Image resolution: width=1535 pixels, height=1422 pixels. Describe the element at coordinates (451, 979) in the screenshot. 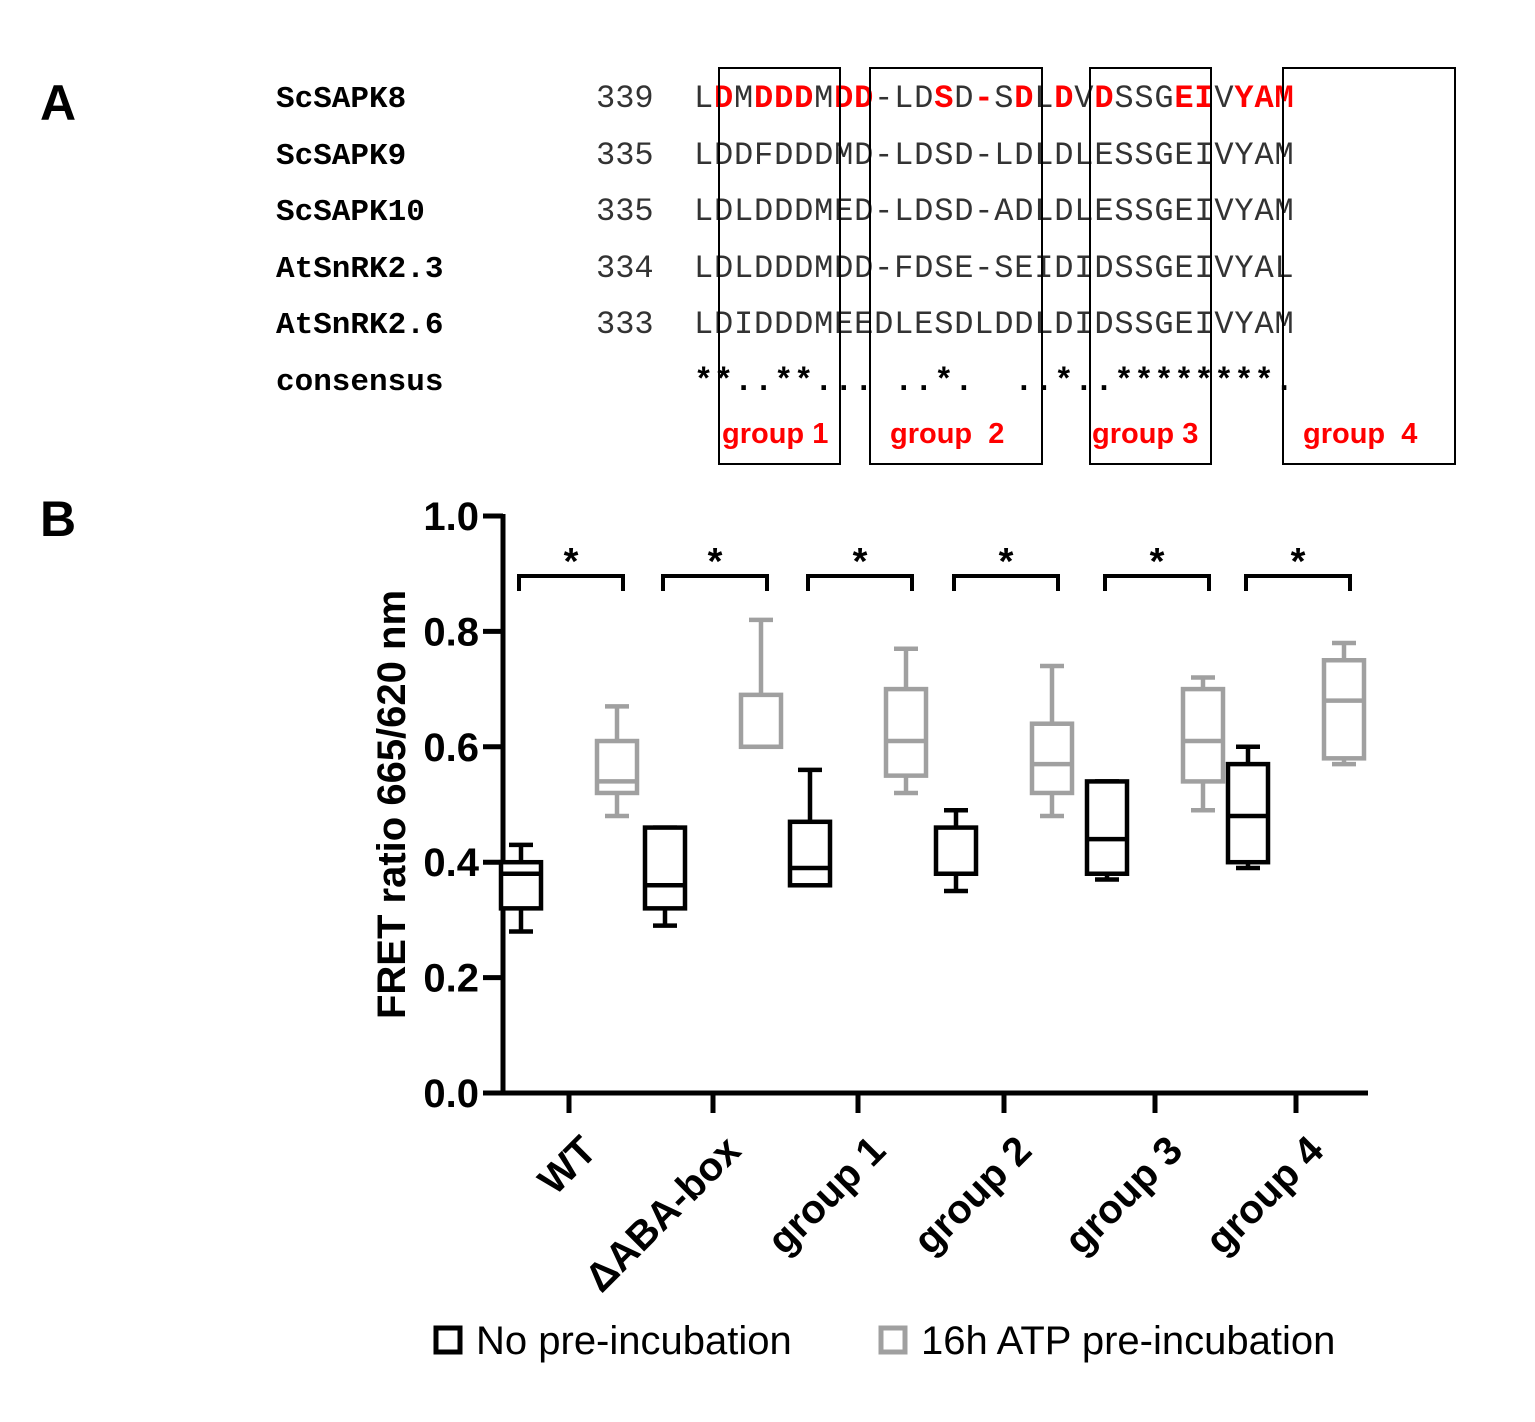

I see `y-tick-label: 0.2` at that location.